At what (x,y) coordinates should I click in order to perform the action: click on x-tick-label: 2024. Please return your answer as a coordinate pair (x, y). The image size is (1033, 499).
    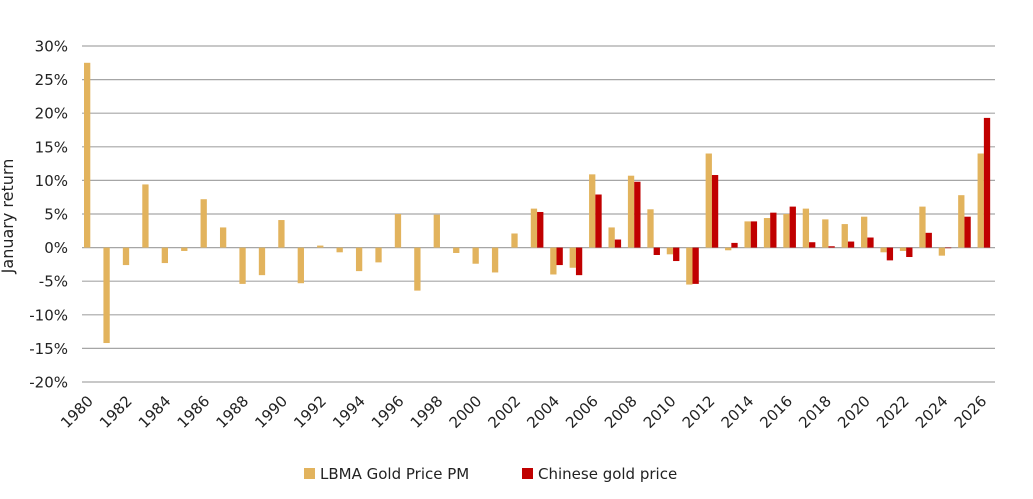
    Looking at the image, I should click on (932, 412).